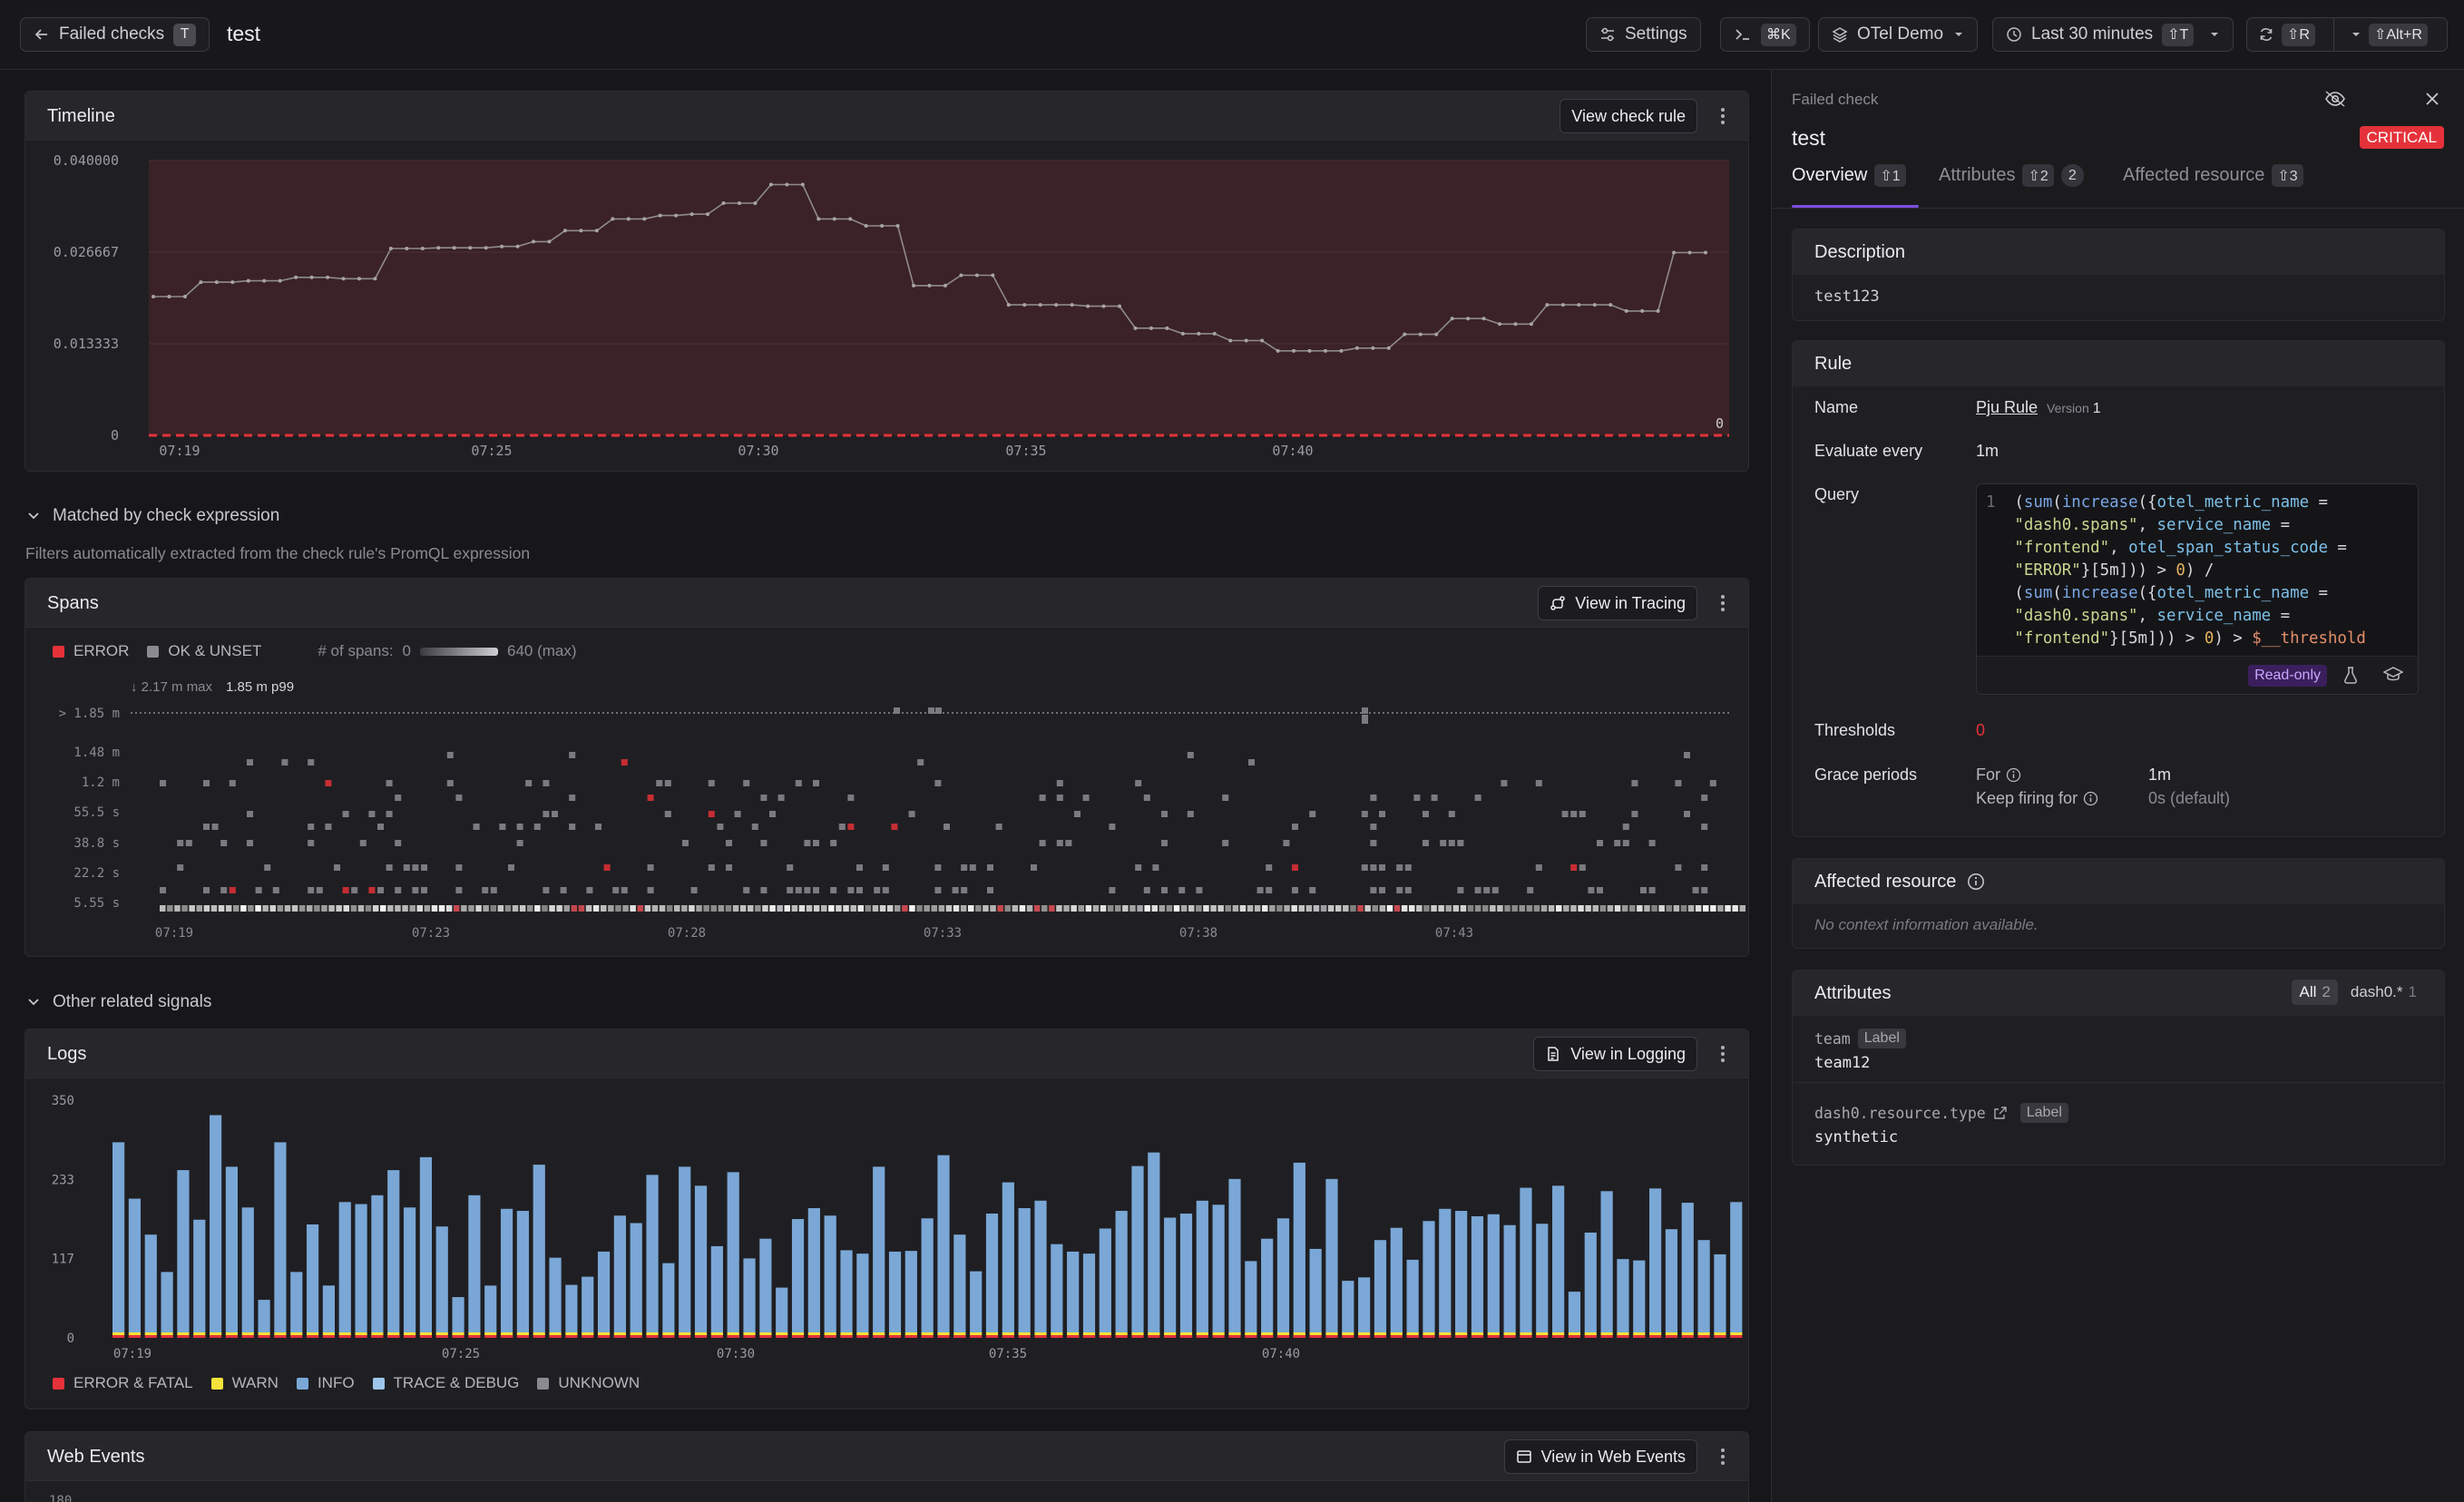 Image resolution: width=2464 pixels, height=1502 pixels. What do you see at coordinates (2432, 99) in the screenshot?
I see `close-icon` at bounding box center [2432, 99].